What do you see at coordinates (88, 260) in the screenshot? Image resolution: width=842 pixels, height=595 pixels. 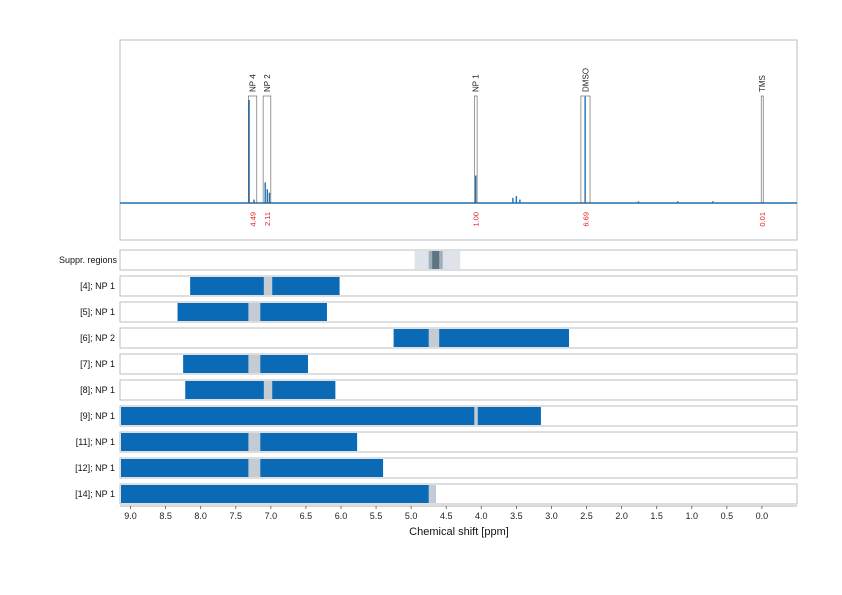 I see `row-label: Suppr. regions` at bounding box center [88, 260].